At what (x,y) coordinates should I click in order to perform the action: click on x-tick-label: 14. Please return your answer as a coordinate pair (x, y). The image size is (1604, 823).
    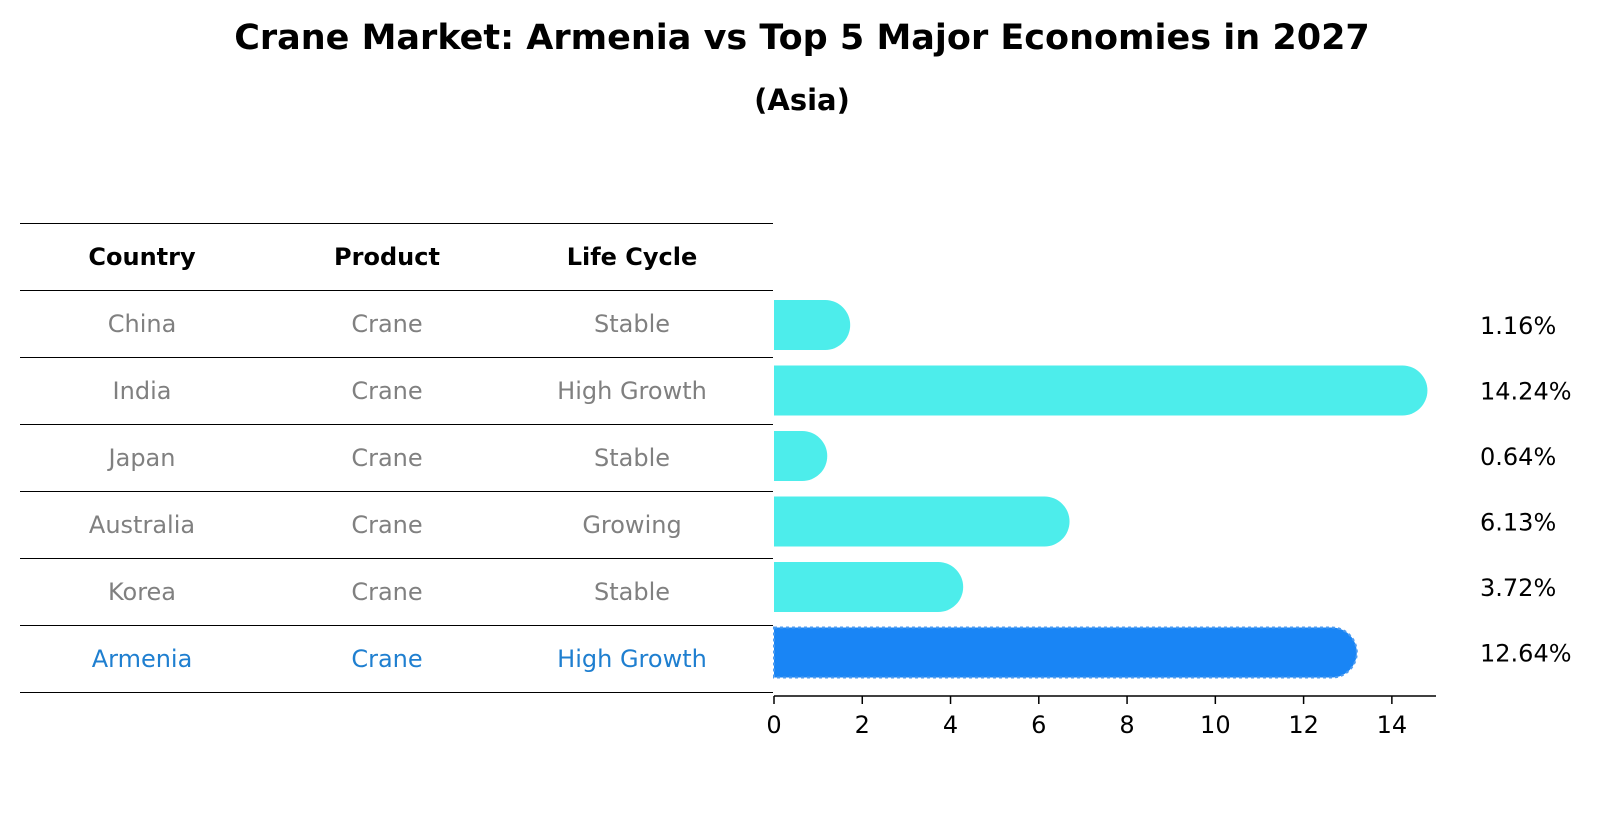
    Looking at the image, I should click on (1392, 725).